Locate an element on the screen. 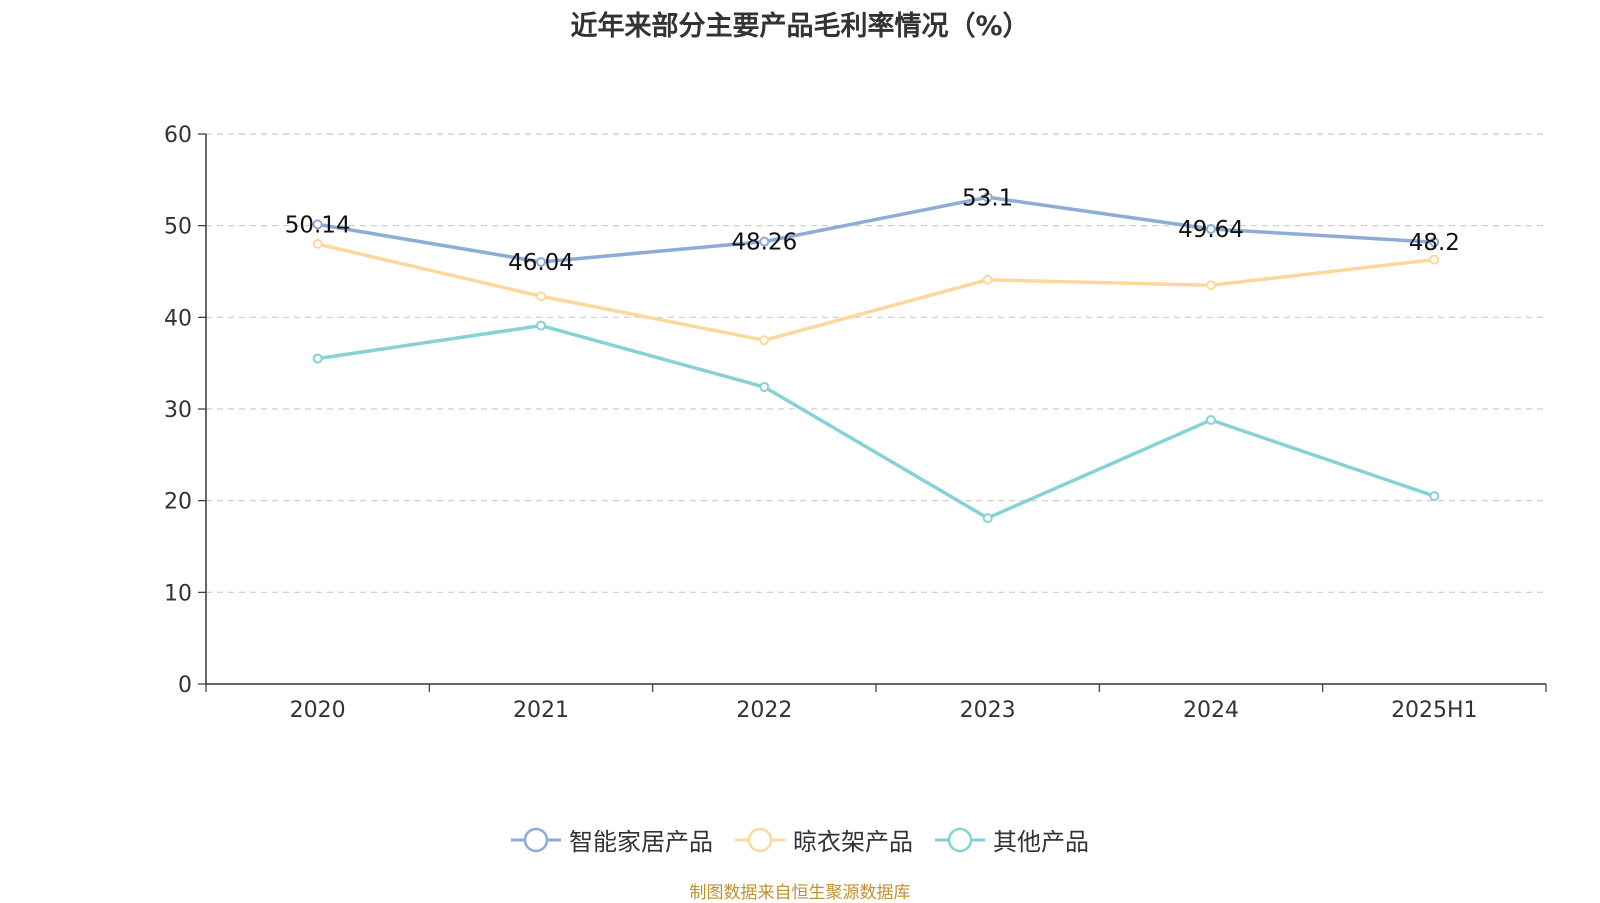  data-label: 46.04 is located at coordinates (541, 263).